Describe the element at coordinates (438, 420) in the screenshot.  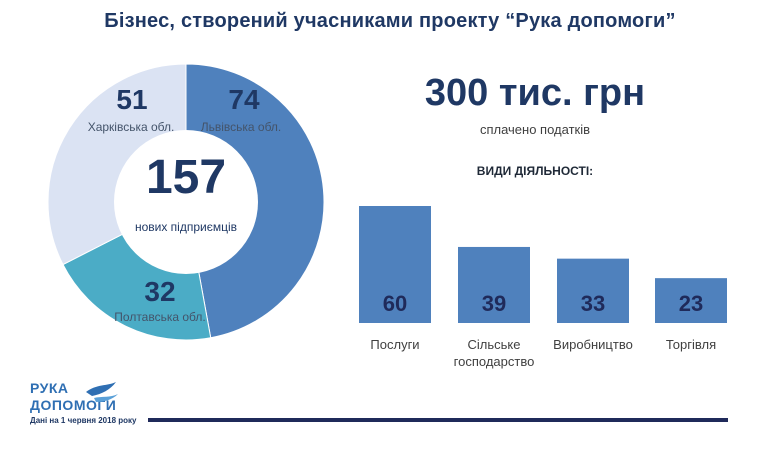
I see `bottom-divider` at that location.